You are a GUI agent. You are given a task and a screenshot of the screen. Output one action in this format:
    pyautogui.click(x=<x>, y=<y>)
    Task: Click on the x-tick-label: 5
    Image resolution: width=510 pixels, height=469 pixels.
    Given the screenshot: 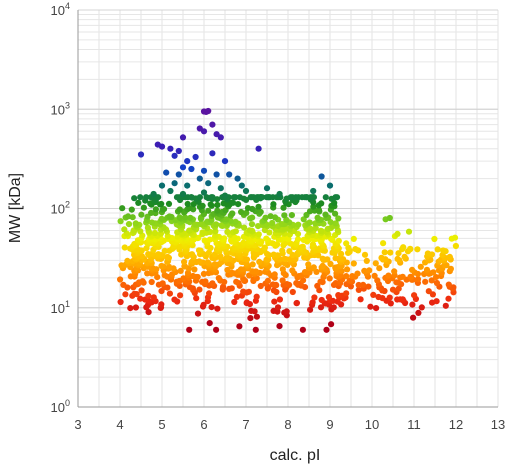 What is the action you would take?
    pyautogui.click(x=161, y=424)
    